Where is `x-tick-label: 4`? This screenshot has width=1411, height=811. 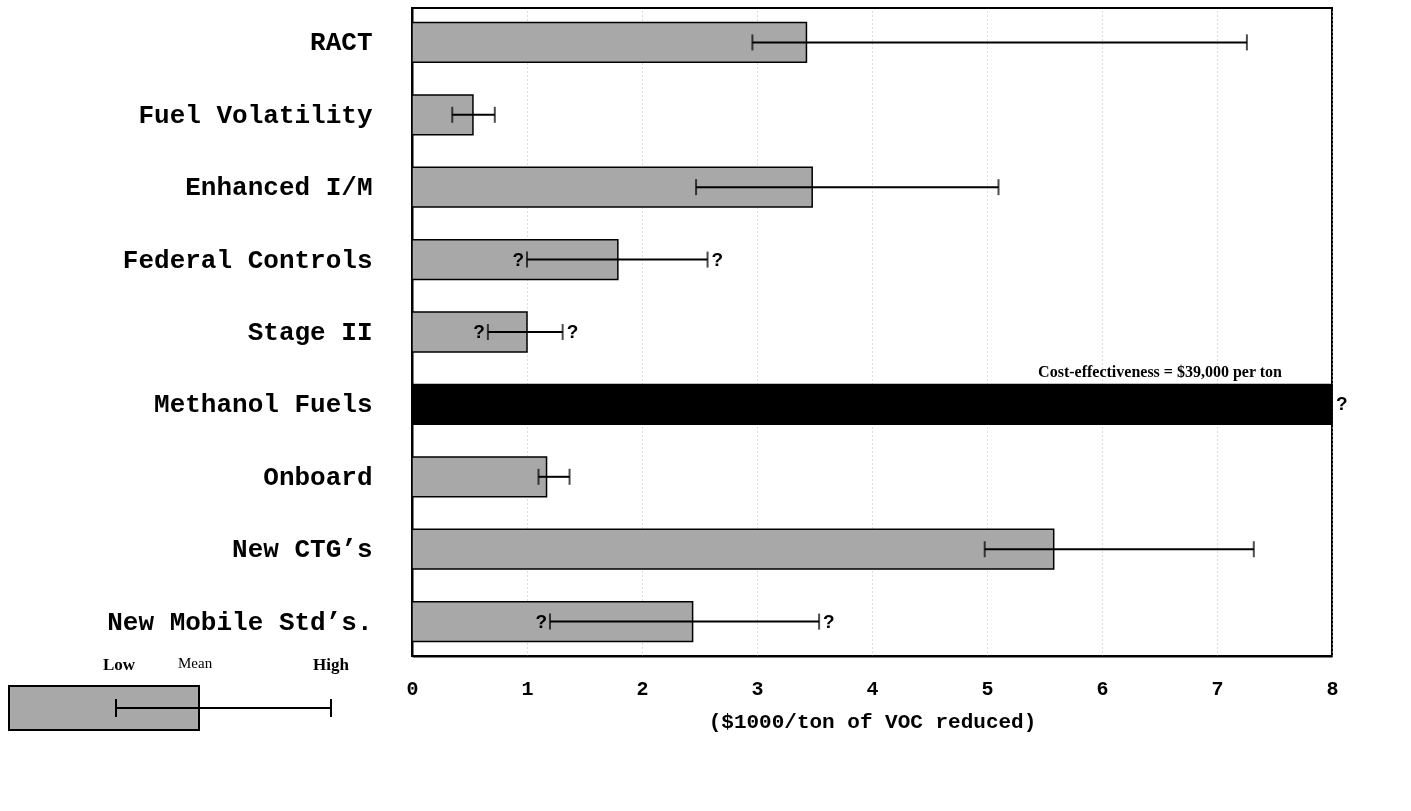
x-tick-label: 4 is located at coordinates (872, 689).